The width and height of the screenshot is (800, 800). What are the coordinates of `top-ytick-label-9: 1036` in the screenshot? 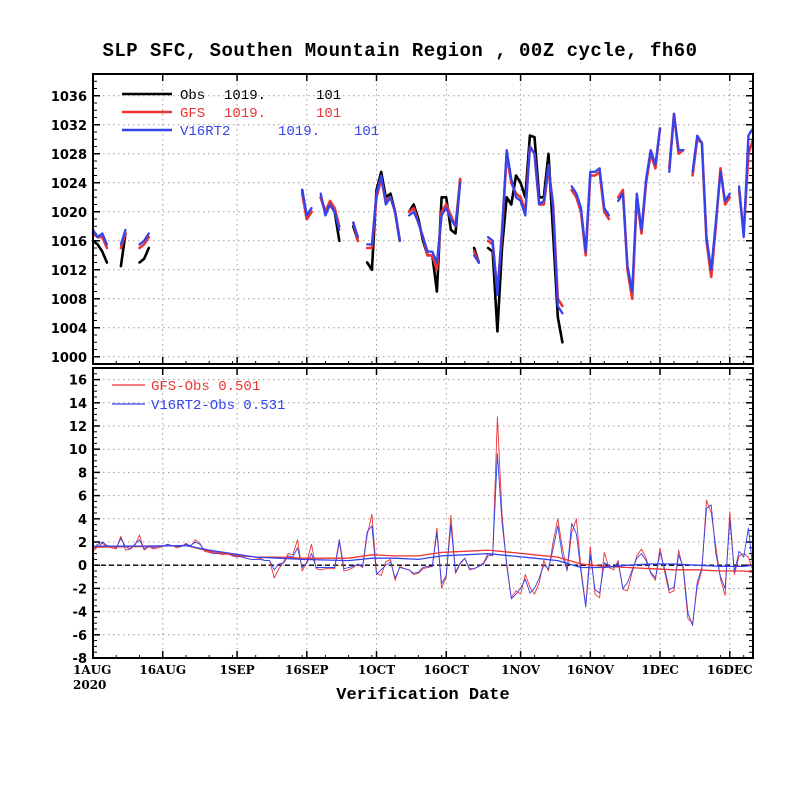 It's located at (69, 97).